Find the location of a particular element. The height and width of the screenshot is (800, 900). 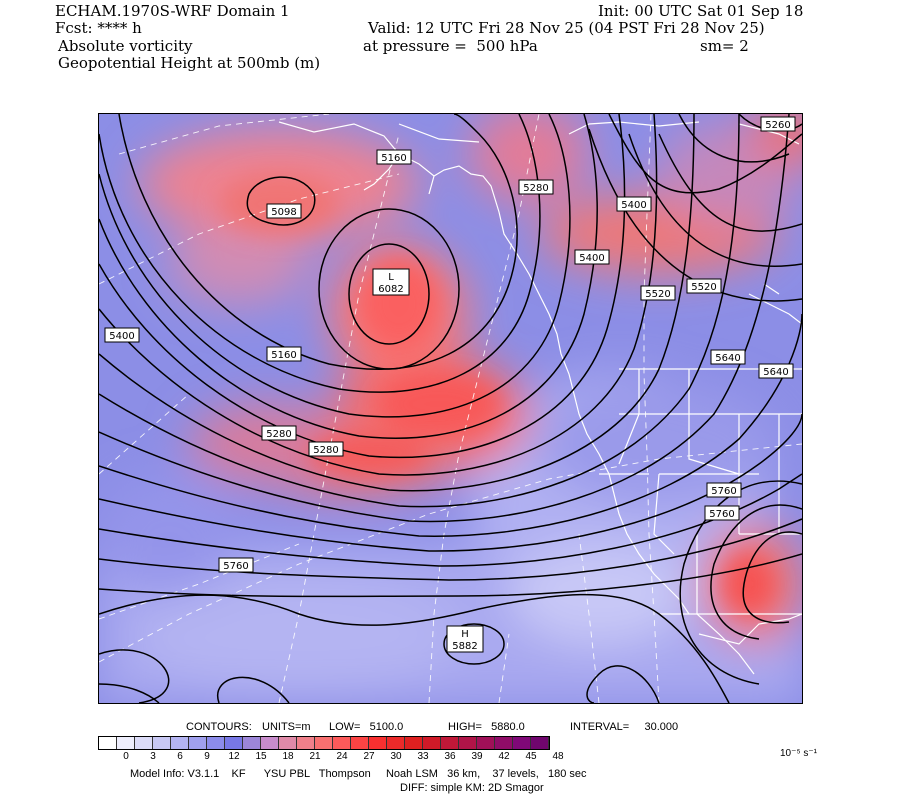

svg-text: 6082 is located at coordinates (390, 289).